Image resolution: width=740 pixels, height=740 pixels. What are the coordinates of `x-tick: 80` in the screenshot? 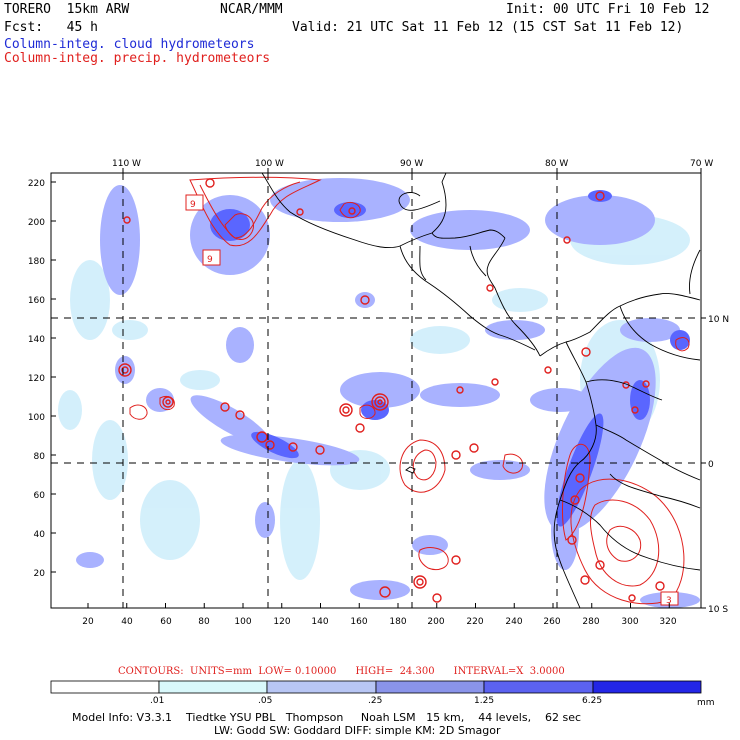 It's located at (204, 622).